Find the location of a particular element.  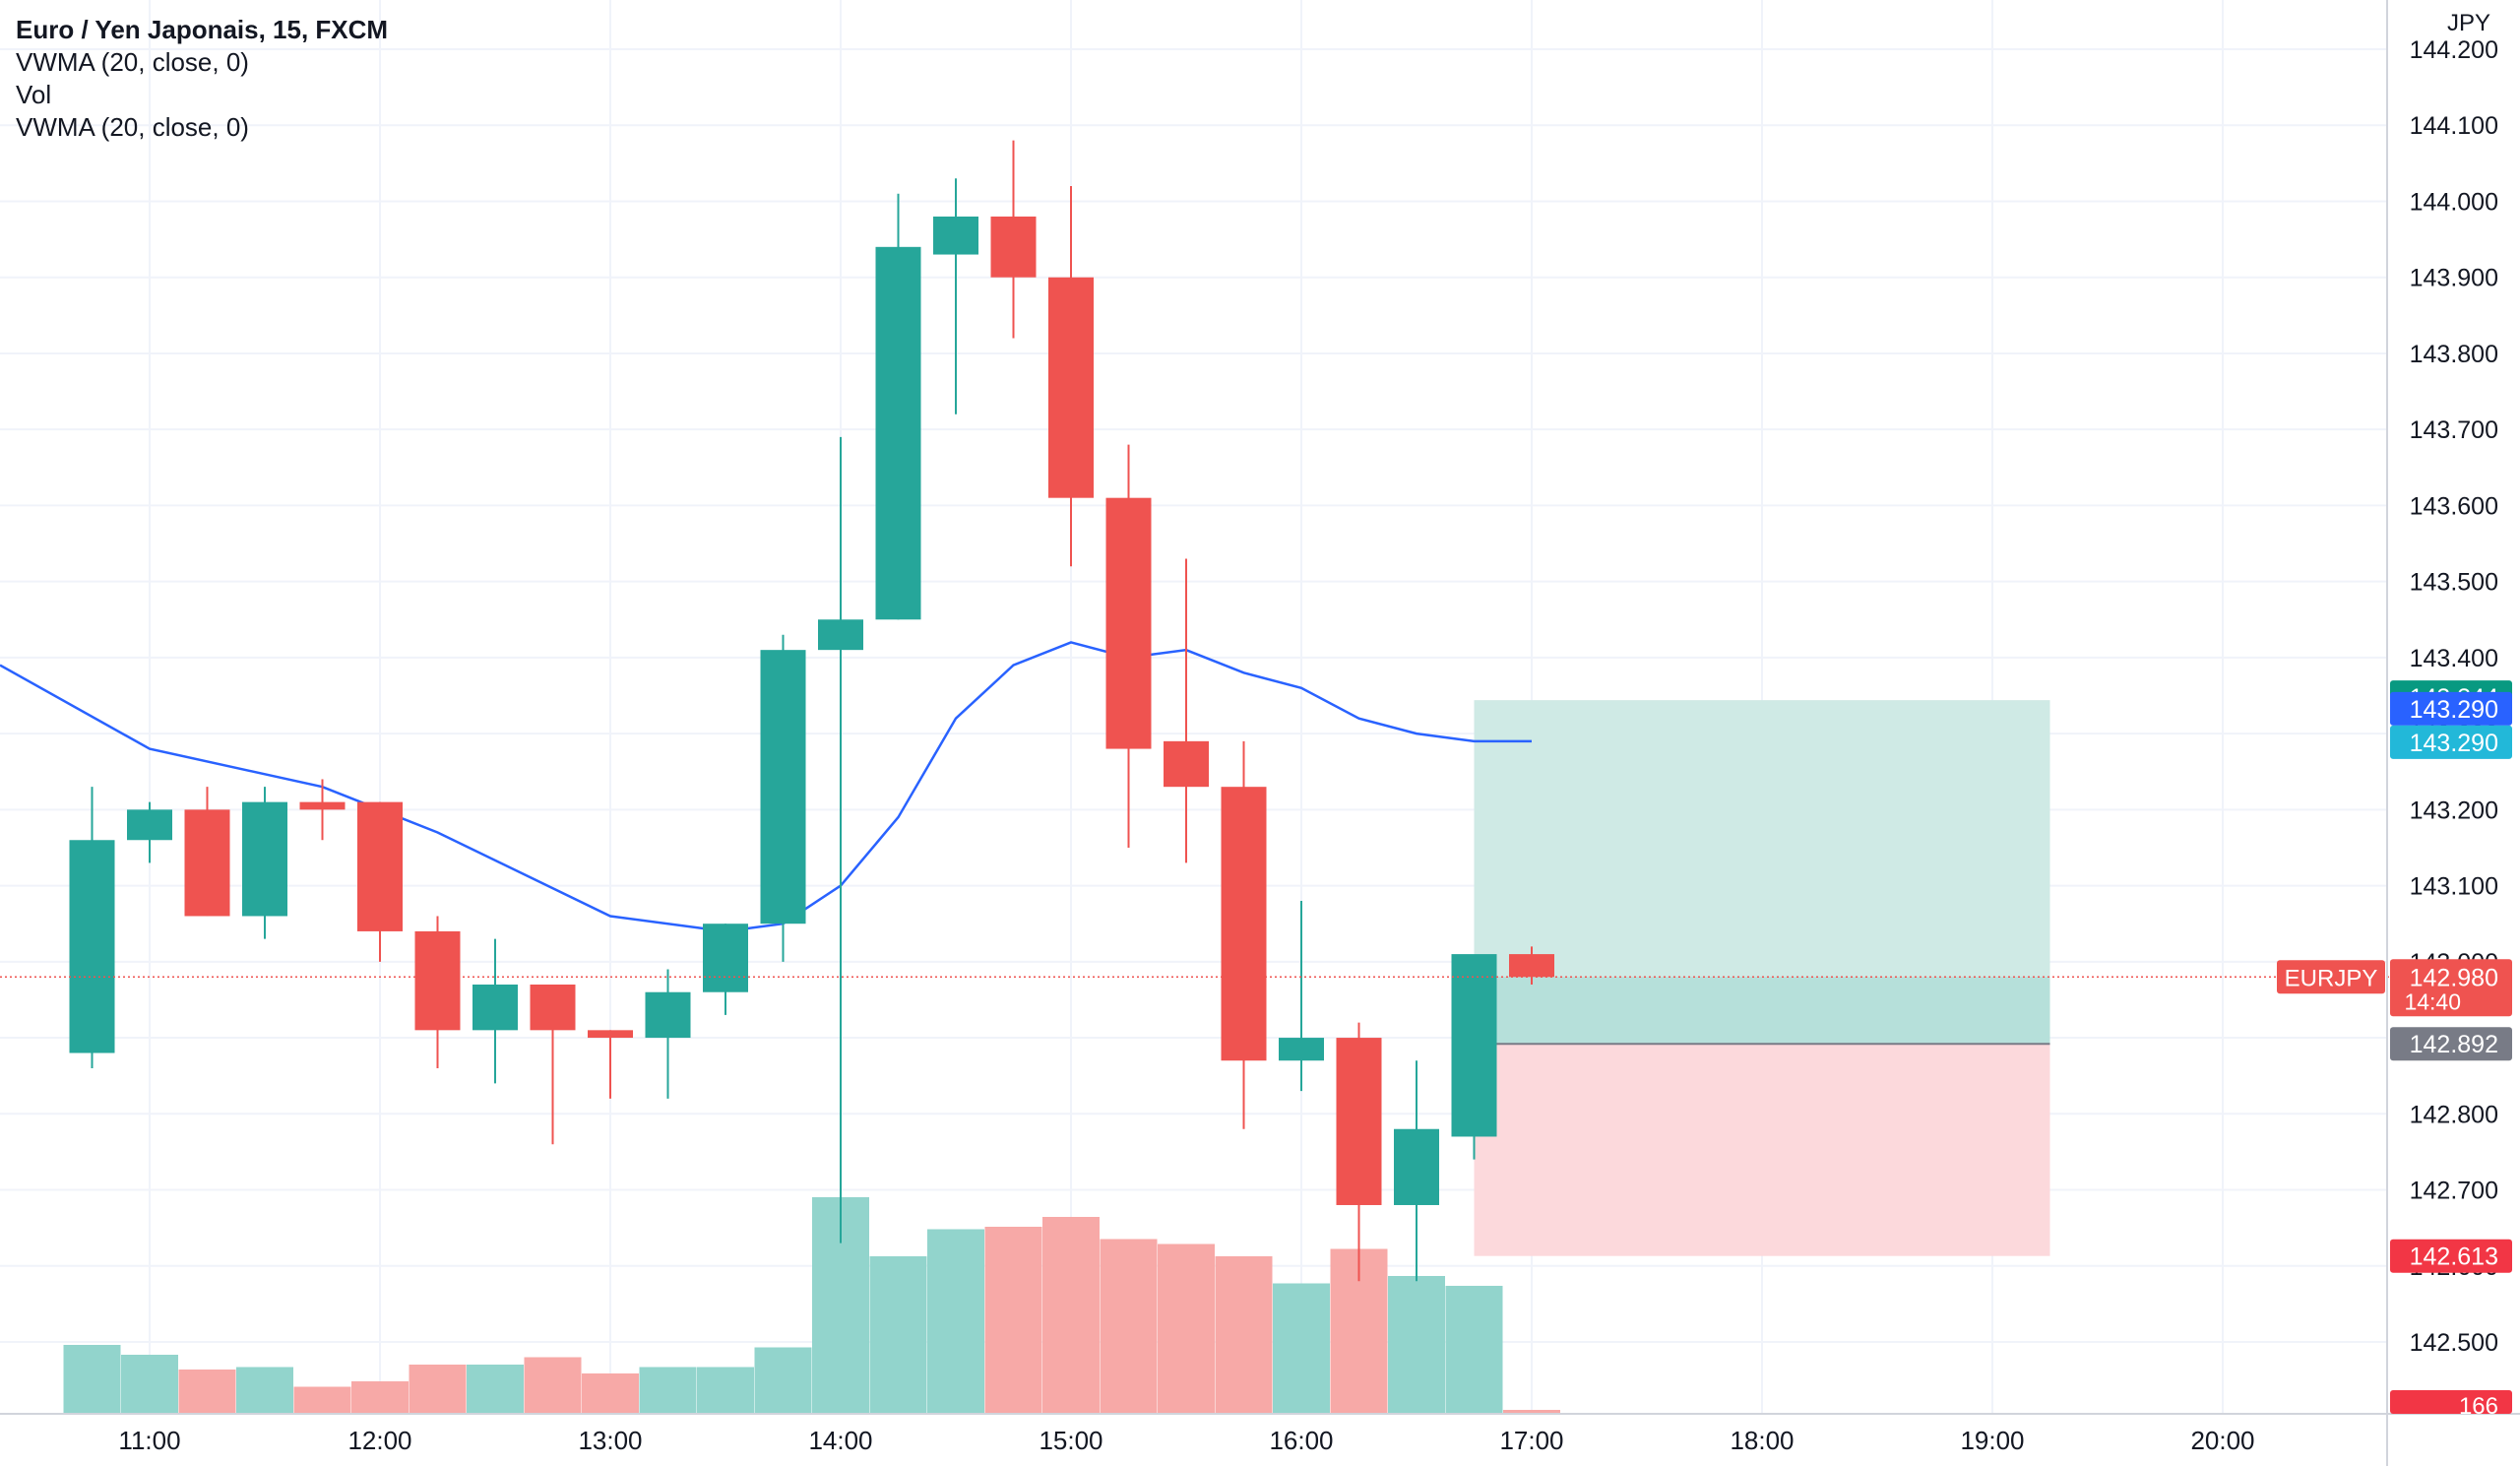

entry-price-label: 142.892 is located at coordinates (2454, 1044).